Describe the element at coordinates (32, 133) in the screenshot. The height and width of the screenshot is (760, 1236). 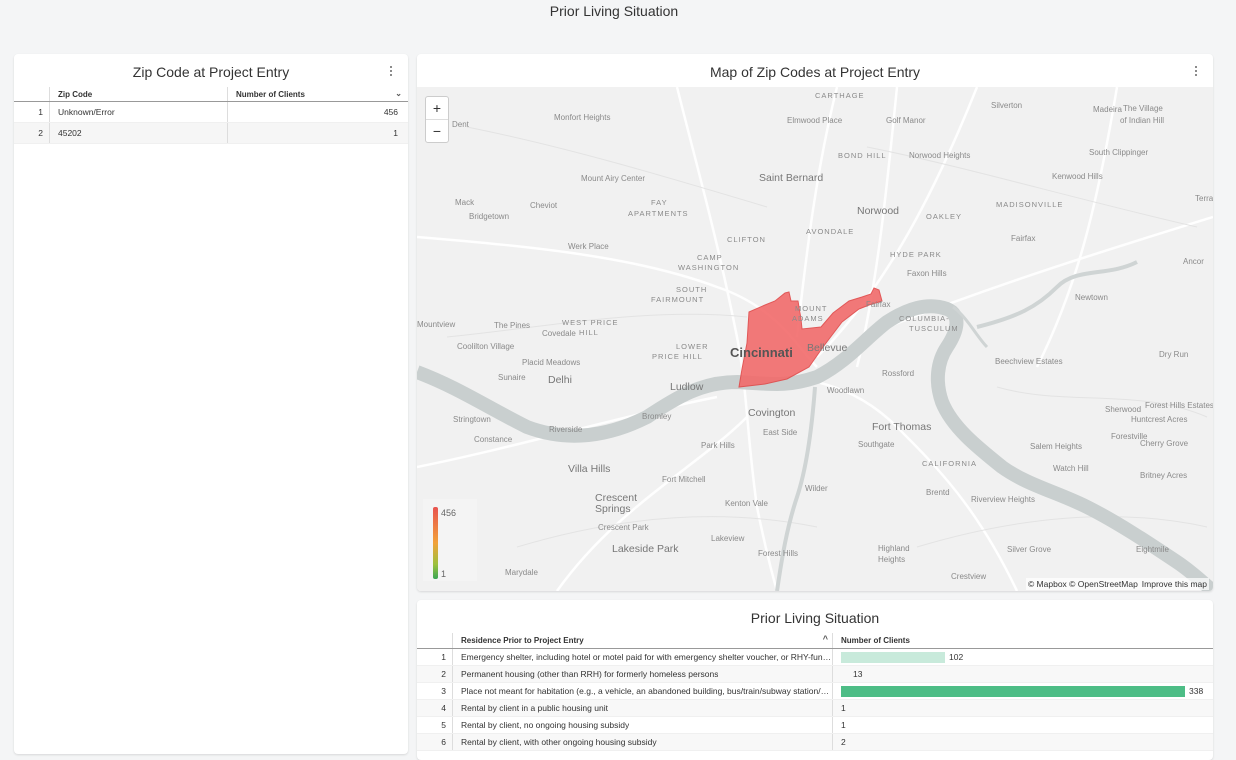
I see `row-index: 2` at that location.